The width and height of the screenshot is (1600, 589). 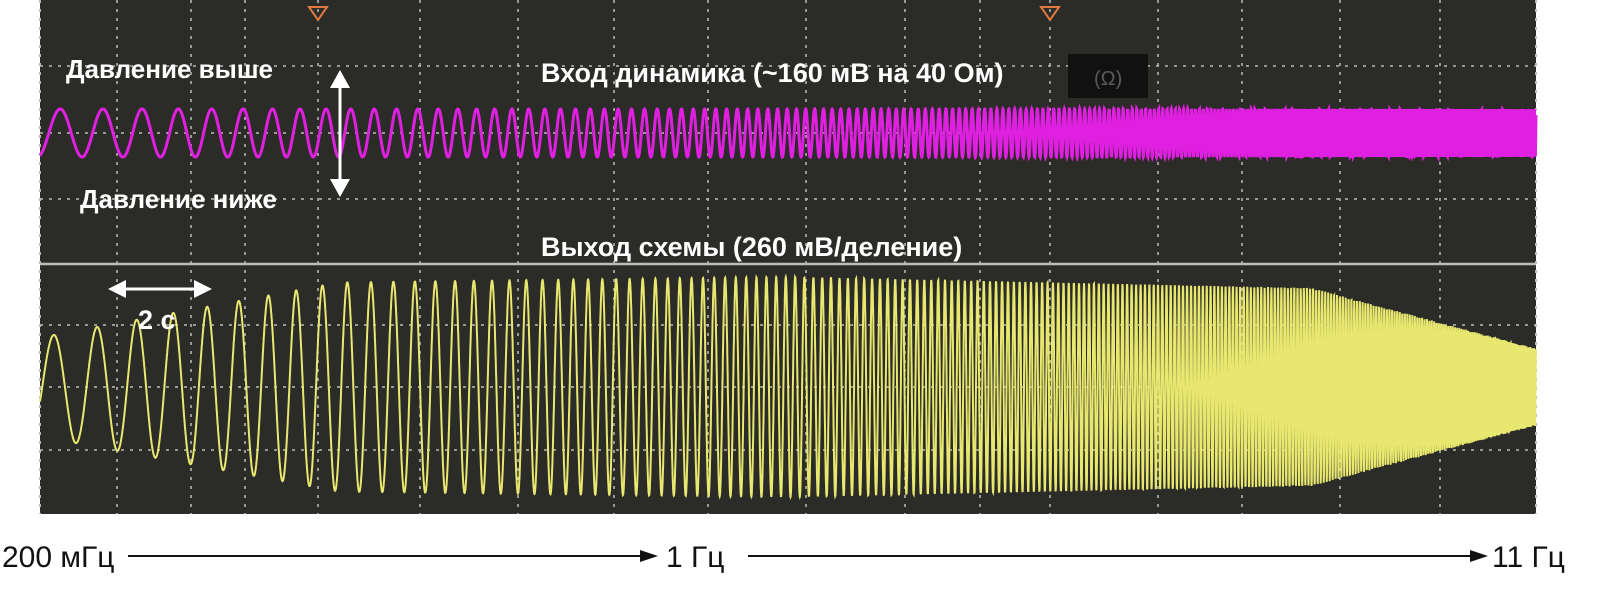 What do you see at coordinates (169, 69) in the screenshot?
I see `pressure-high-label: Давление выше` at bounding box center [169, 69].